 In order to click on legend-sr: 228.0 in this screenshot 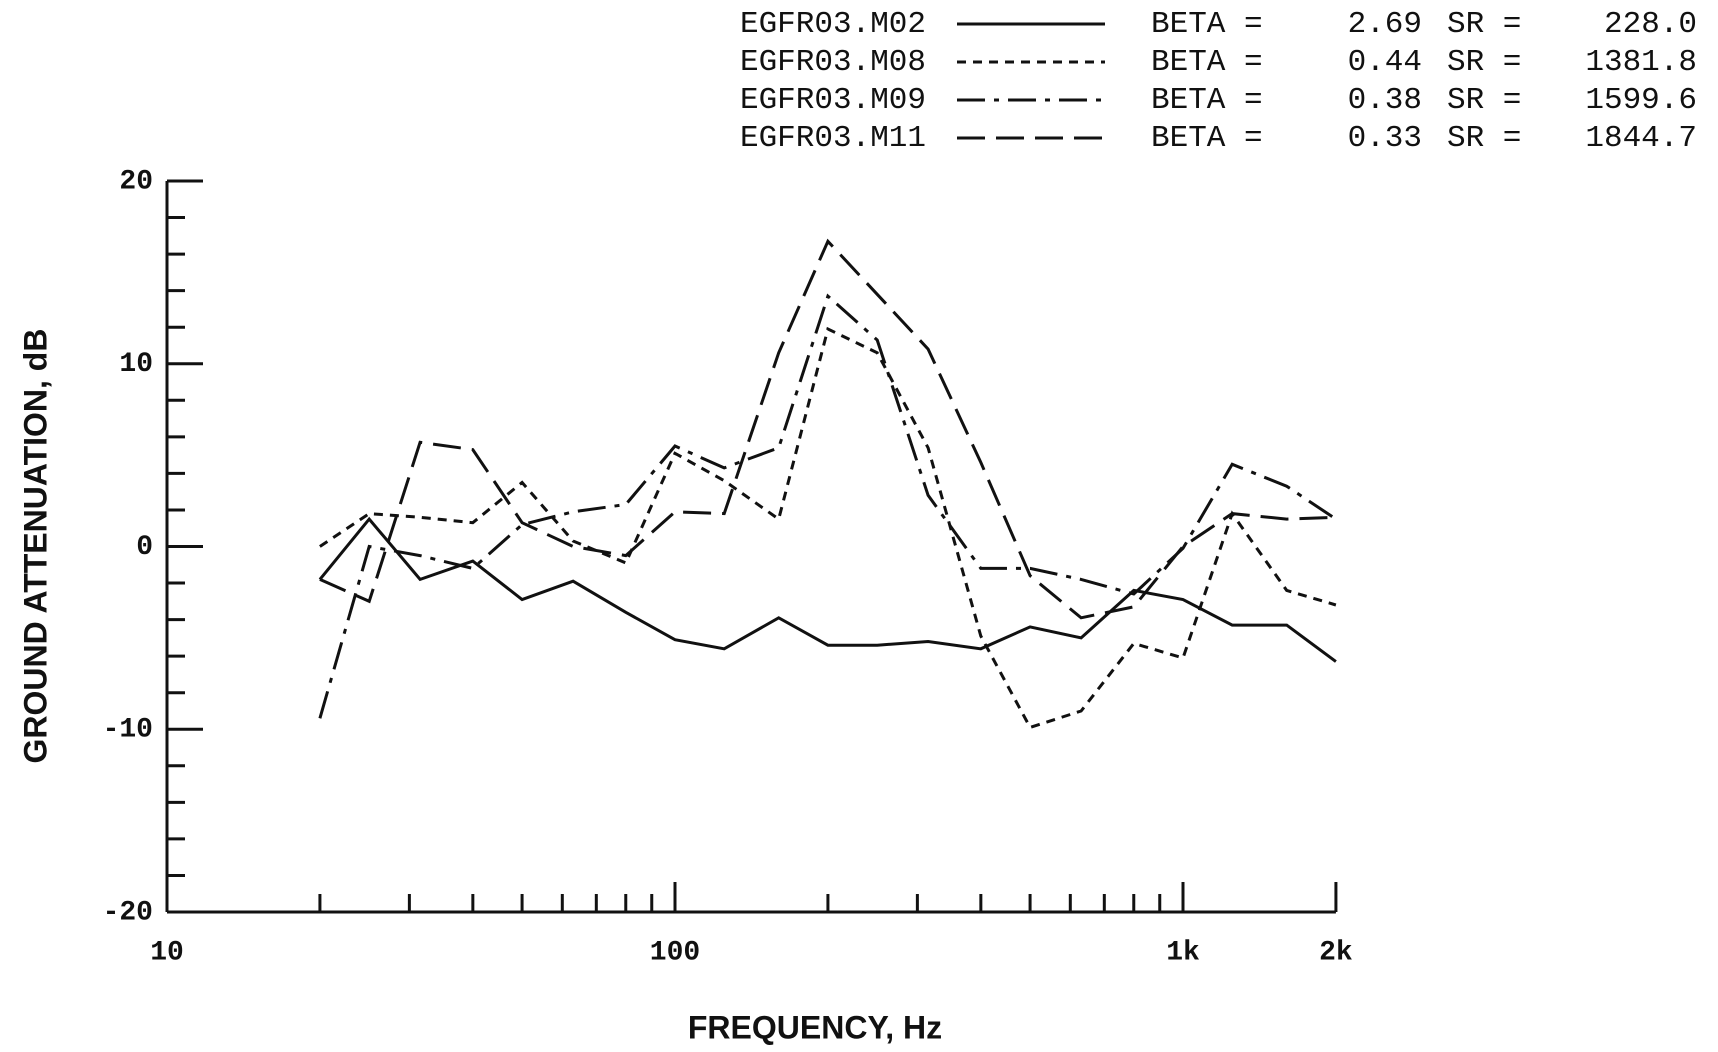, I will do `click(1650, 24)`.